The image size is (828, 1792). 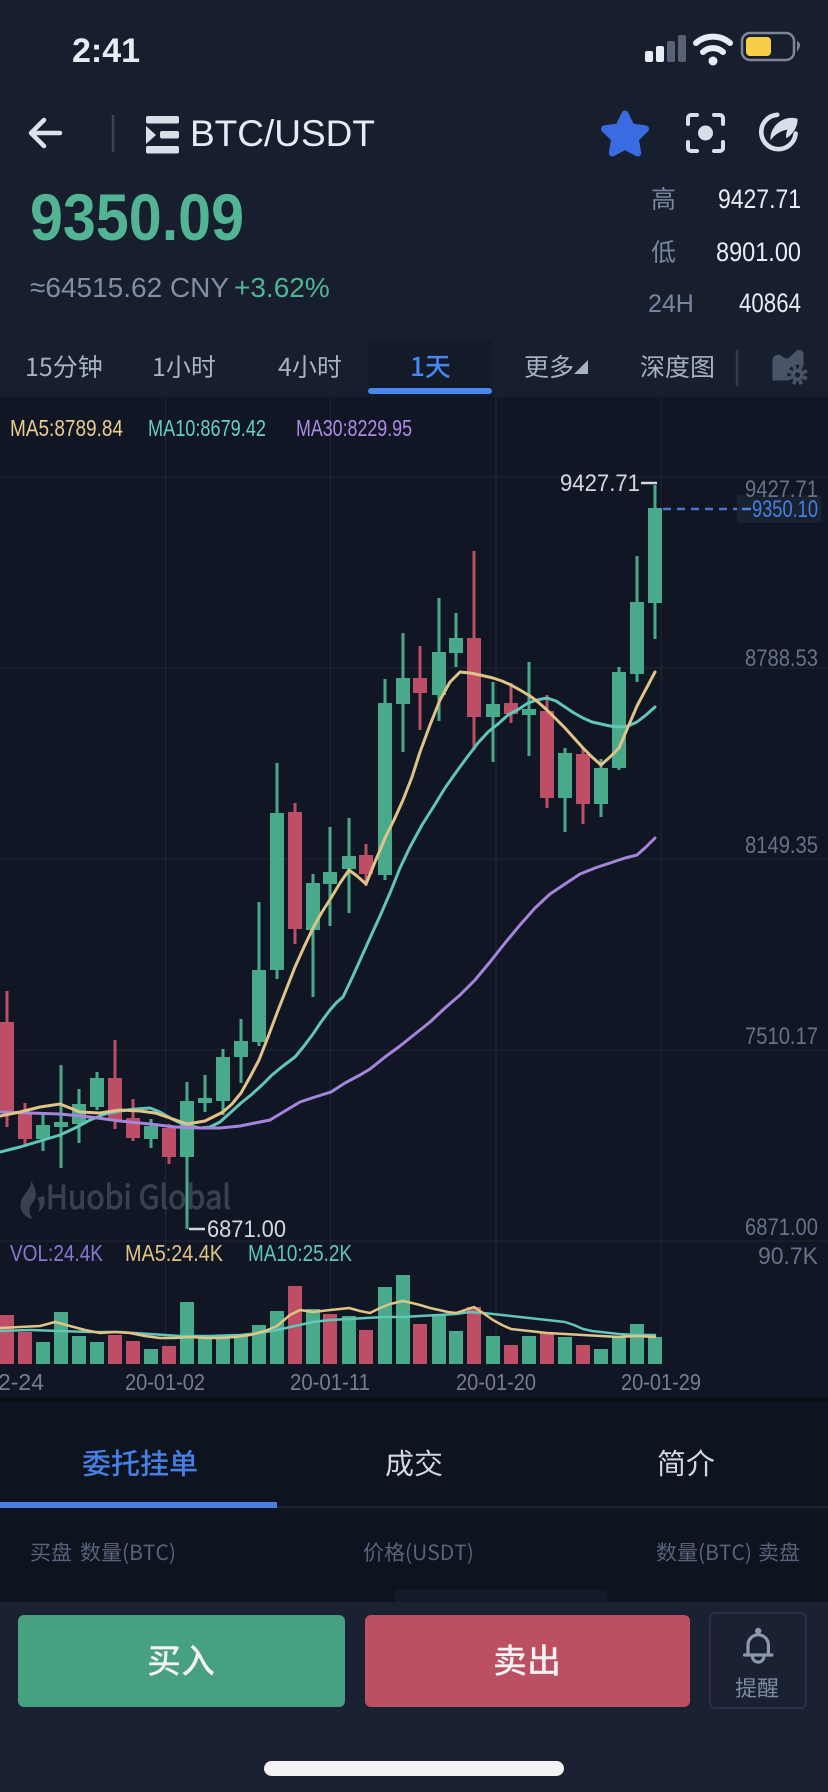 What do you see at coordinates (282, 133) in the screenshot?
I see `svg-text: BTC/USDT` at bounding box center [282, 133].